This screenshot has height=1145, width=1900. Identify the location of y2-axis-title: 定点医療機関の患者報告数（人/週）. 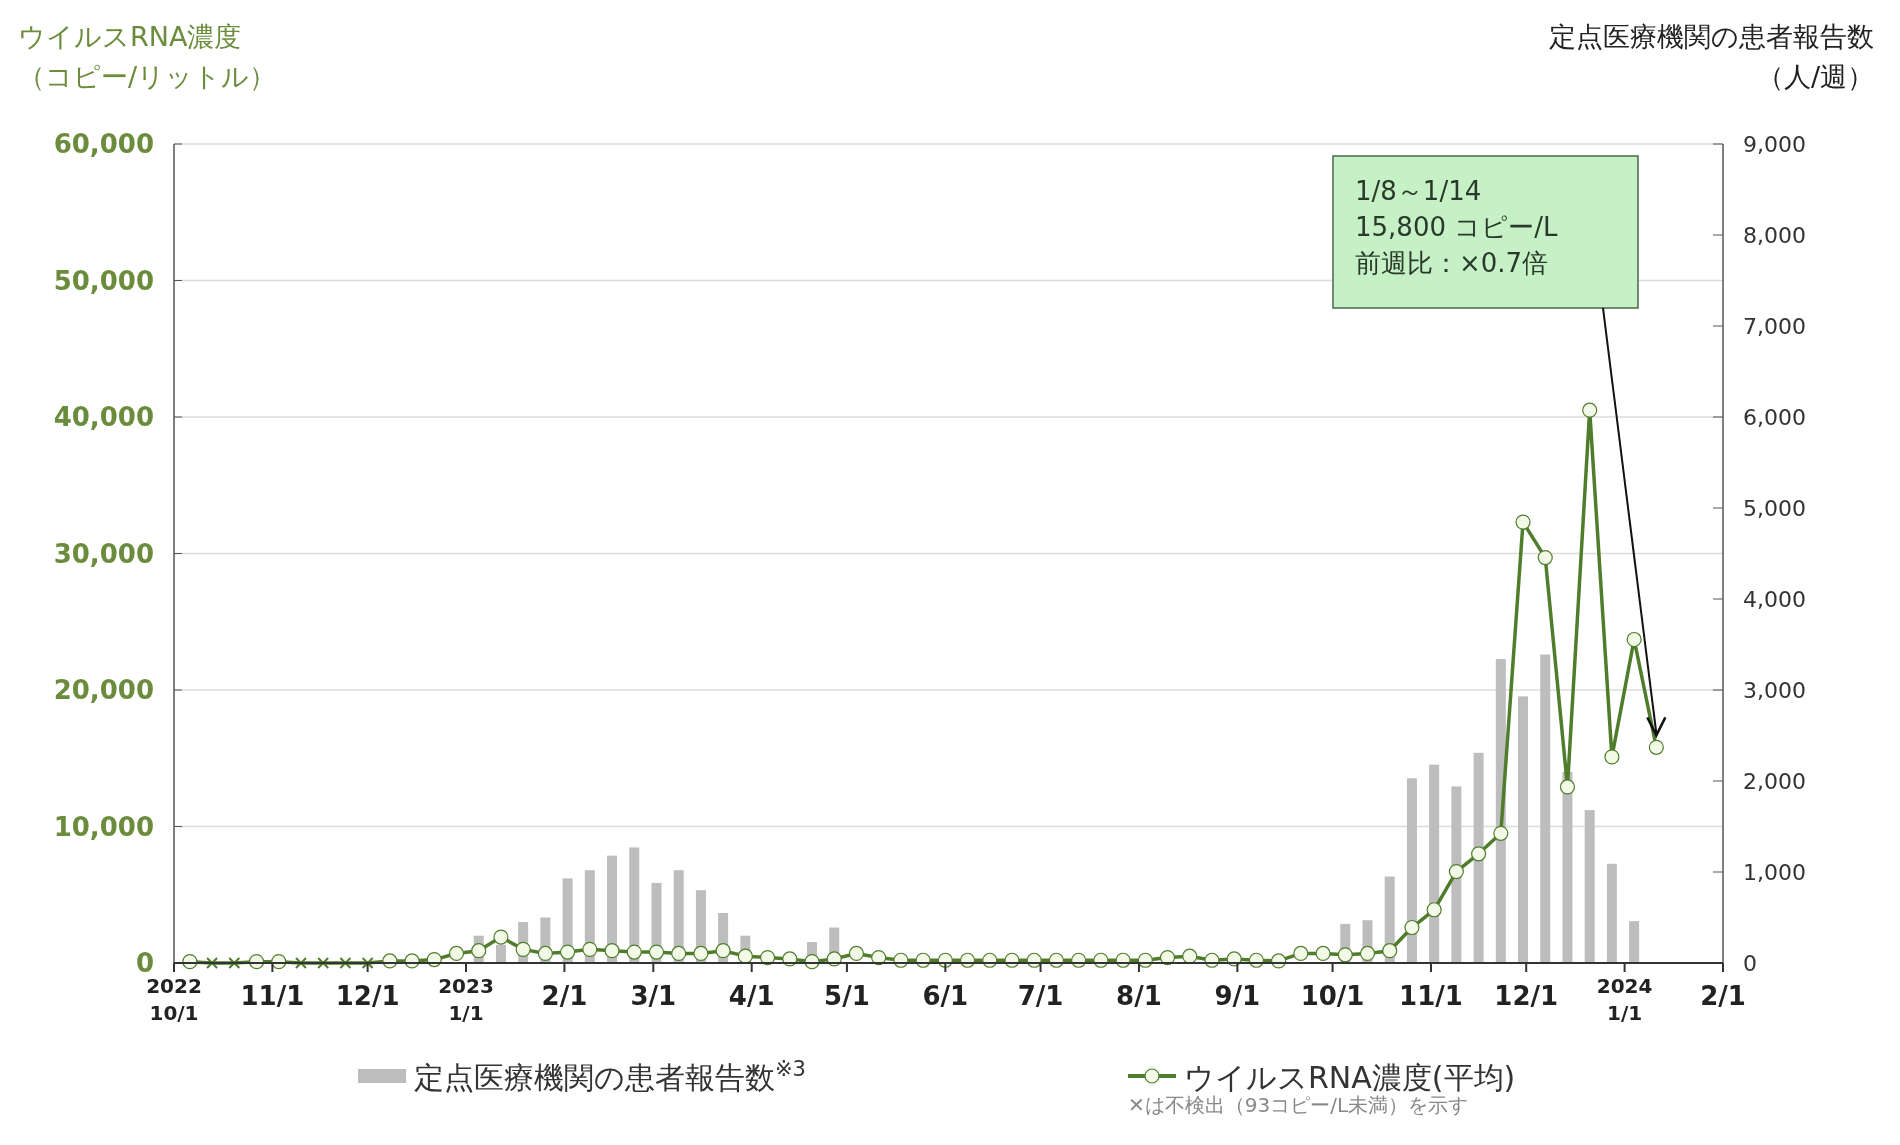
(1711, 56).